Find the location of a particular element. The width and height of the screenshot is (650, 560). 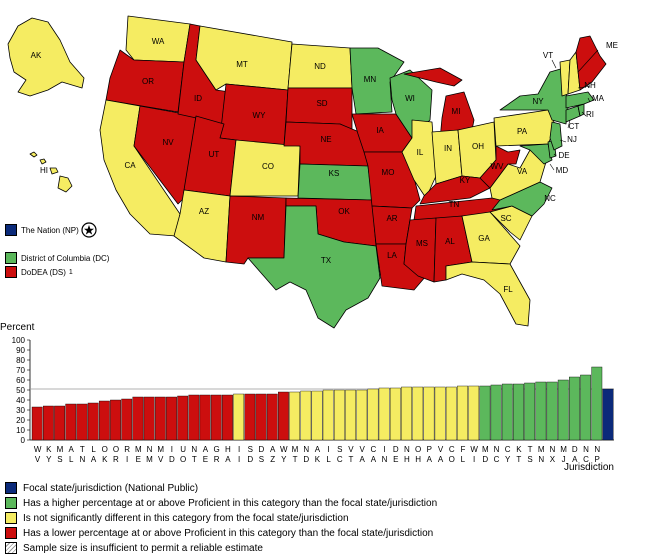

state-label-ok: OK is located at coordinates (344, 211).